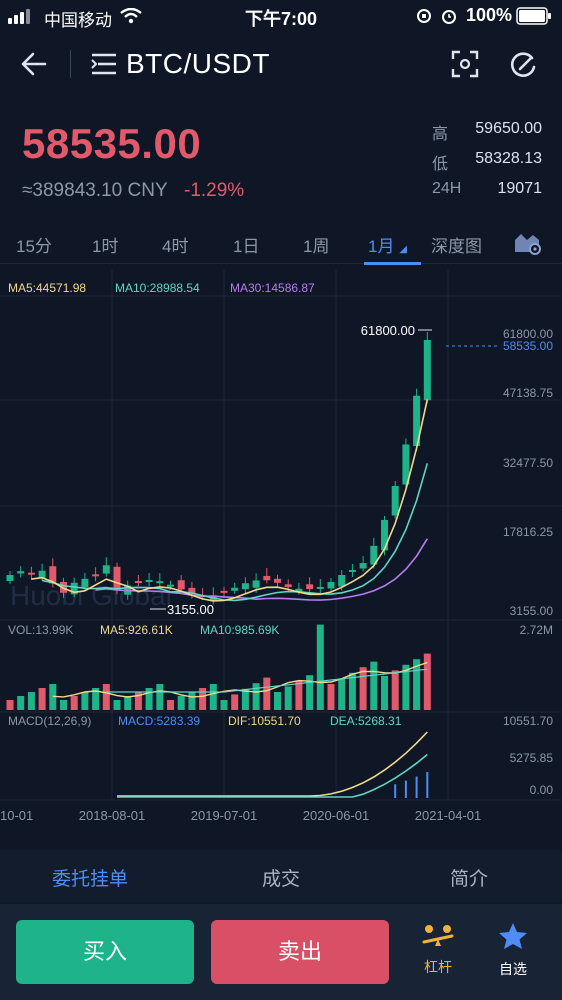 This screenshot has width=562, height=1000. I want to click on top-nav: BTC/USDT, so click(281, 65).